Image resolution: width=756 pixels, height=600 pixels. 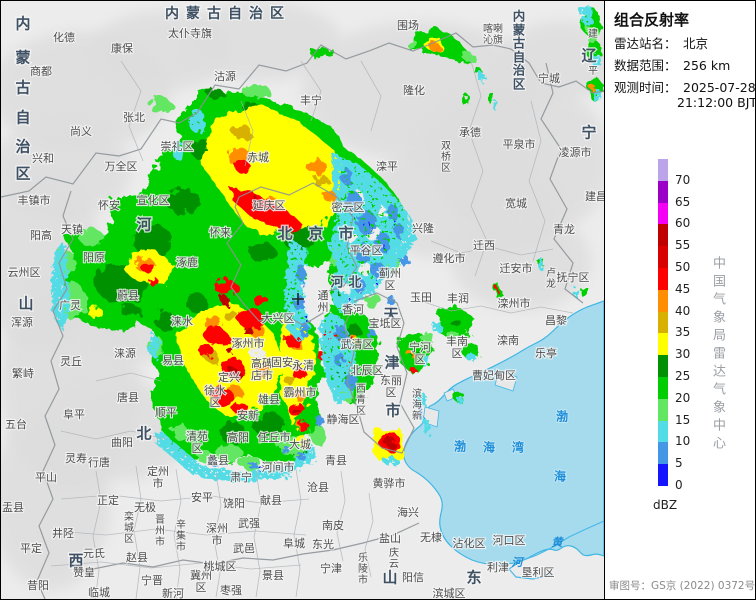 I want to click on map-label: 阜城, so click(x=294, y=543).